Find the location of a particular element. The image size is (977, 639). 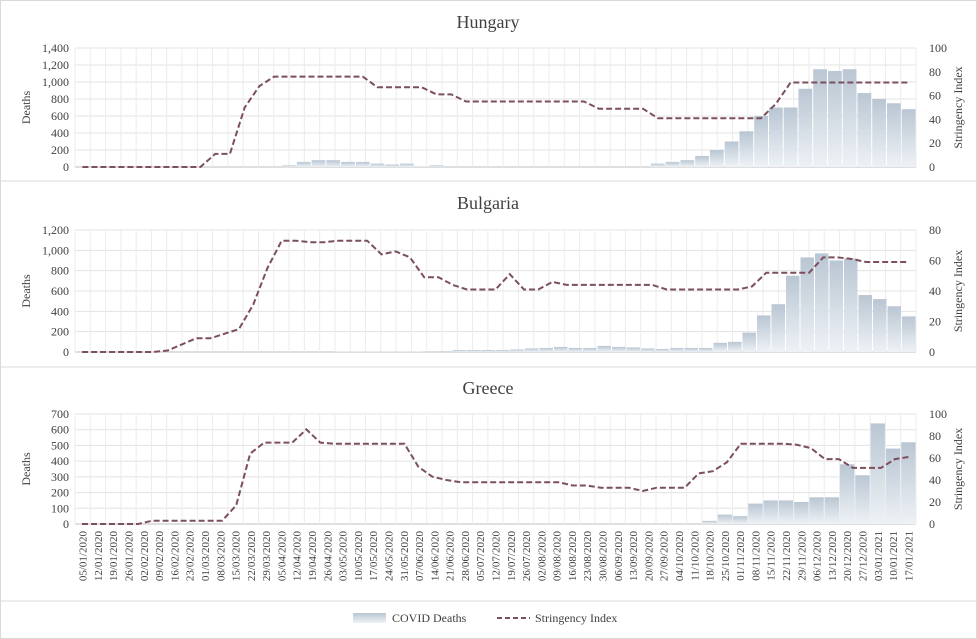

x-tick-label: 02/08/2020 is located at coordinates (542, 556).